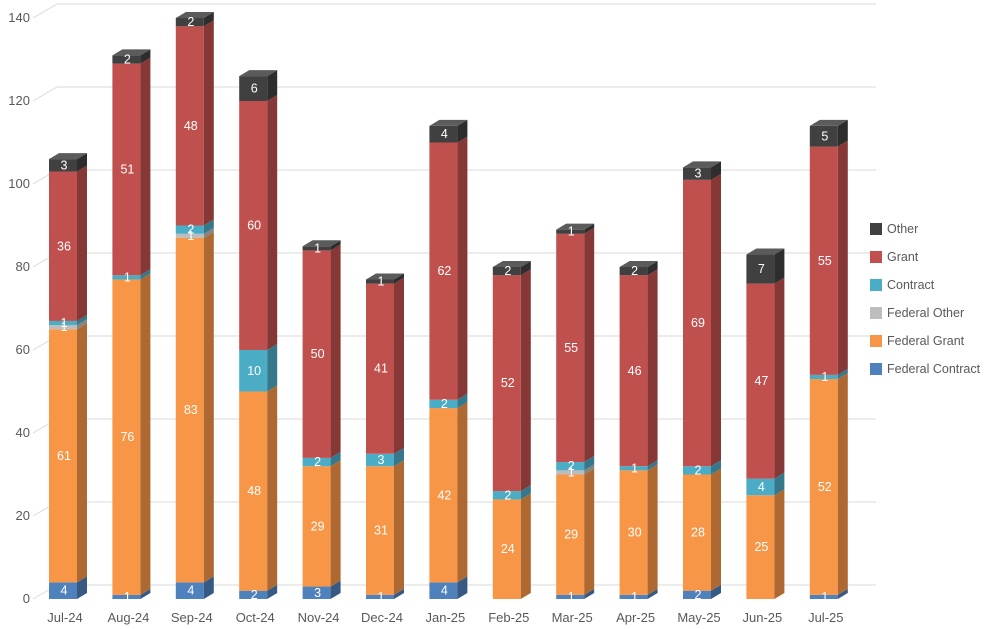 Image resolution: width=984 pixels, height=629 pixels. What do you see at coordinates (925, 313) in the screenshot?
I see `legend-item-federal-other: Federal Other` at bounding box center [925, 313].